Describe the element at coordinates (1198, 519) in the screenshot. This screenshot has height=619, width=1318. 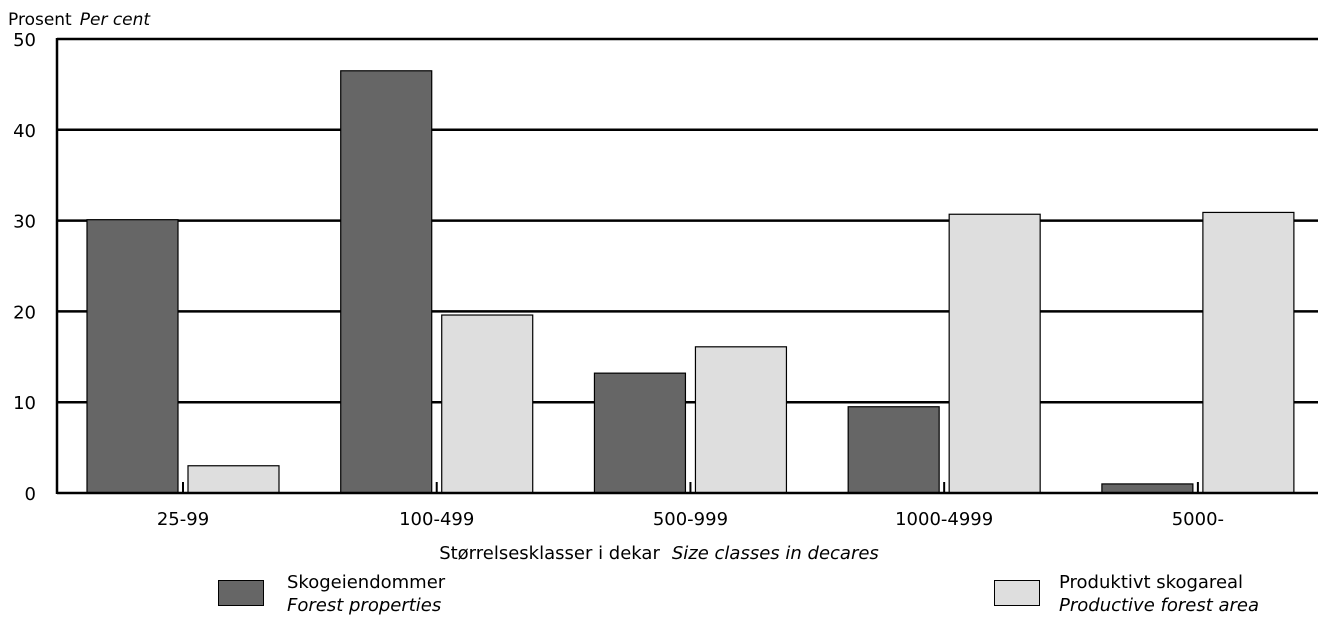
I see `x-tick-label-5000-: 5000-` at that location.